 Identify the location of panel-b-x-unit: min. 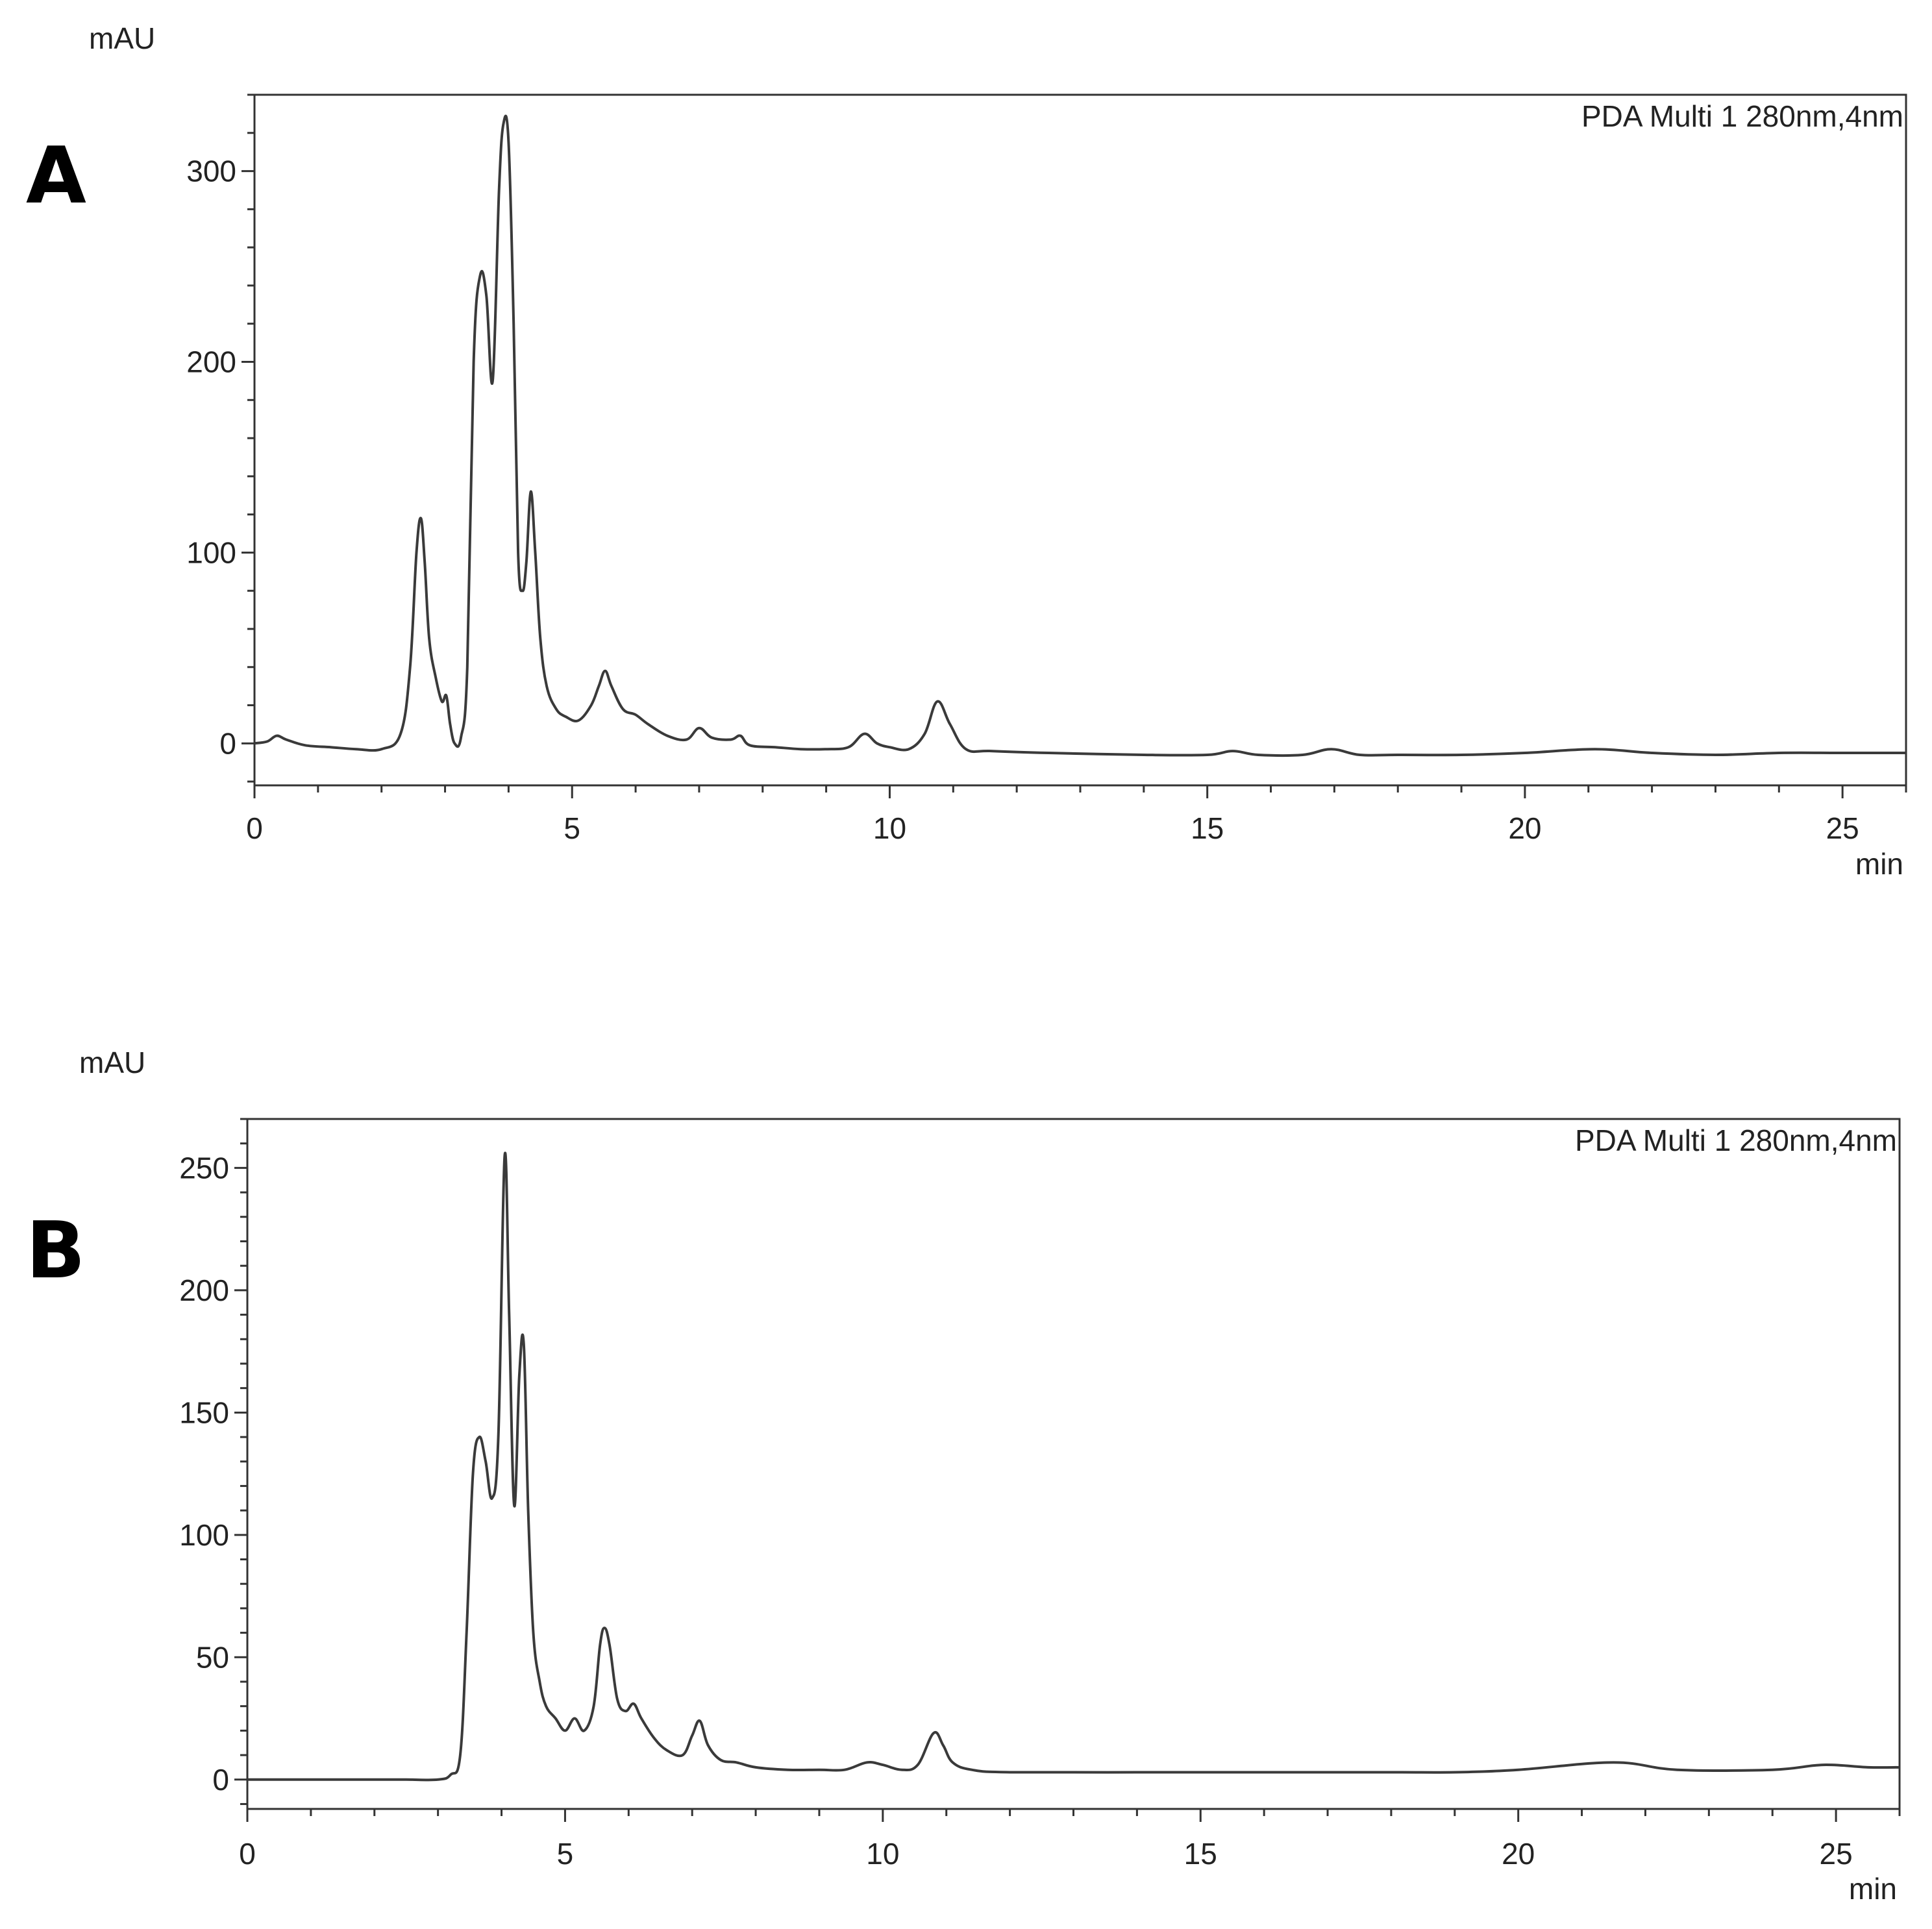
(1873, 1889).